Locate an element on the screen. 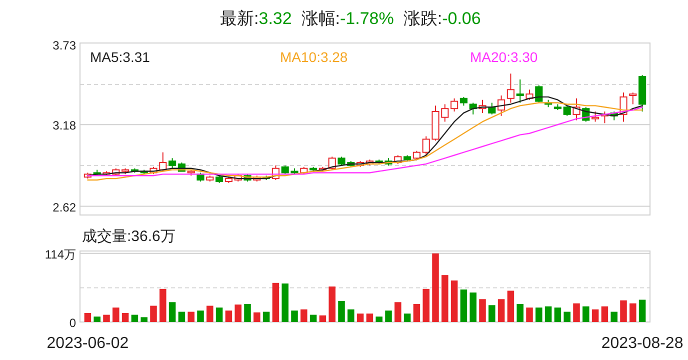 The image size is (688, 360). y-tick-label: 0 is located at coordinates (72, 323).